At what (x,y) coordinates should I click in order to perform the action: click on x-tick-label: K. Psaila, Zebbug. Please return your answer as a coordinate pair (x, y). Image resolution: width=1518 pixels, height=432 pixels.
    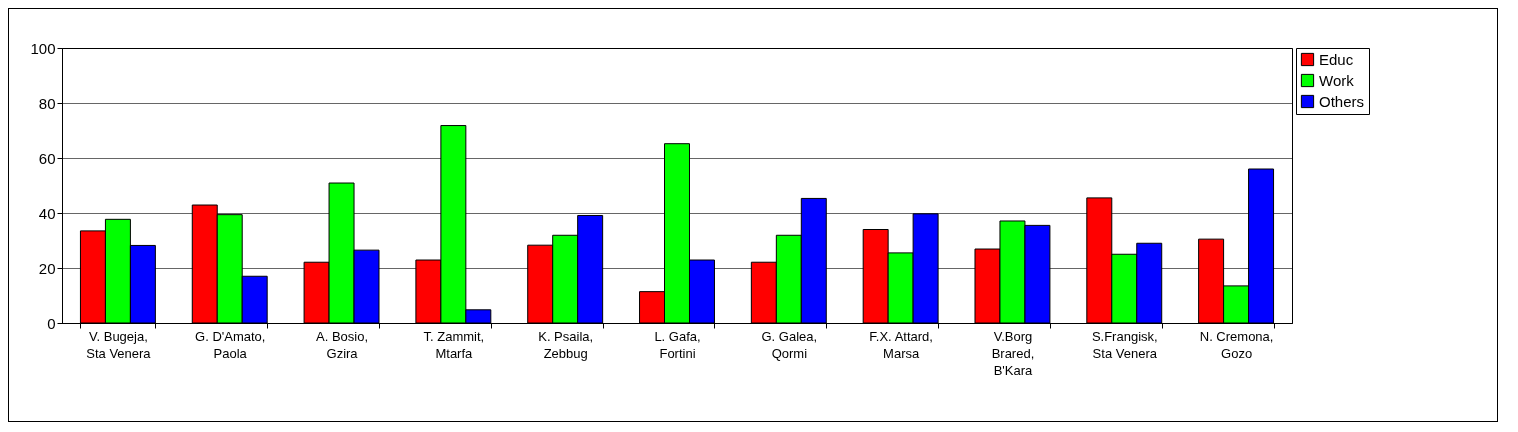
    Looking at the image, I should click on (566, 344).